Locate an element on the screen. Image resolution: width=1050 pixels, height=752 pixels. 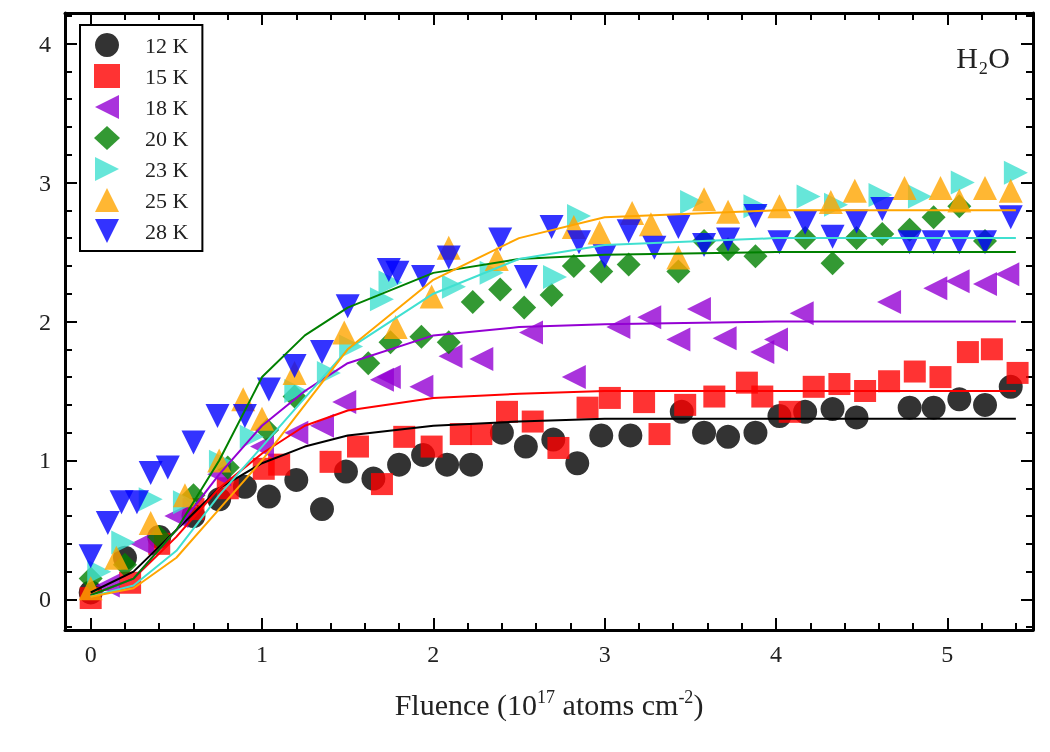
legend-label: 12 K is located at coordinates (167, 45).